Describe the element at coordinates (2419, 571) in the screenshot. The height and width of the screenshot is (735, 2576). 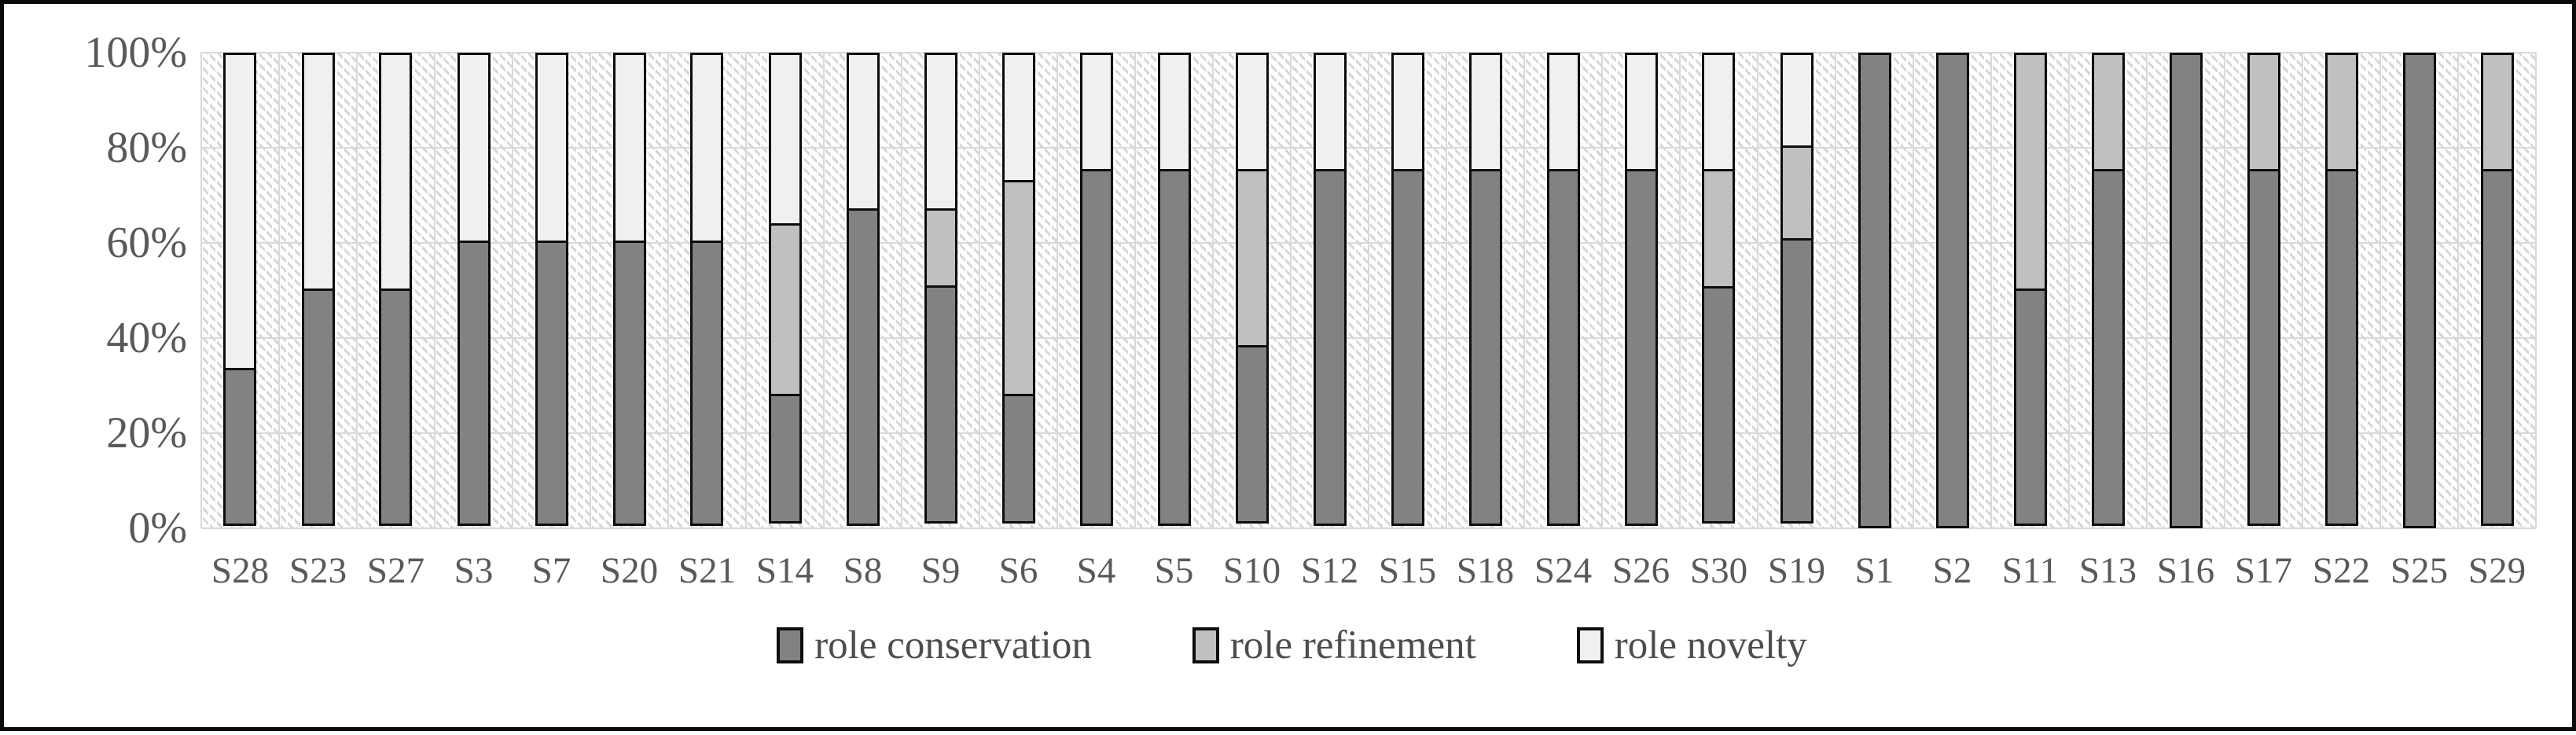
I see `x-category-label: S25` at that location.